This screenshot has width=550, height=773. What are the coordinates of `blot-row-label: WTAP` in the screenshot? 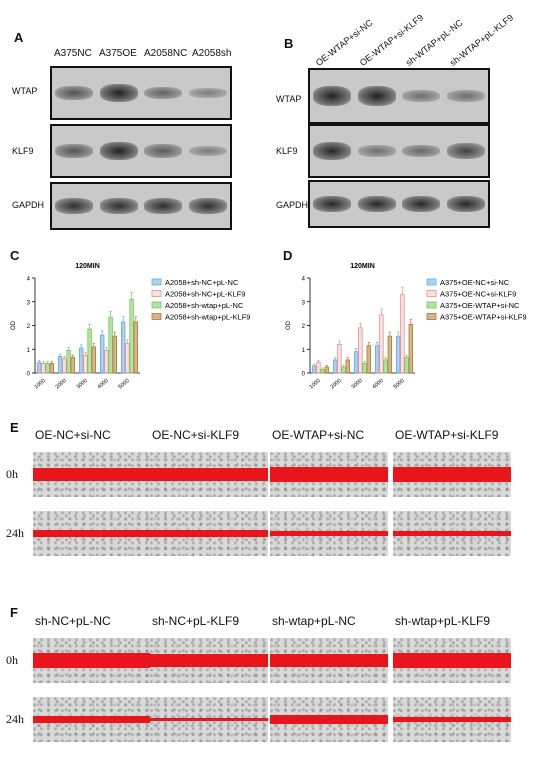 It's located at (25, 91).